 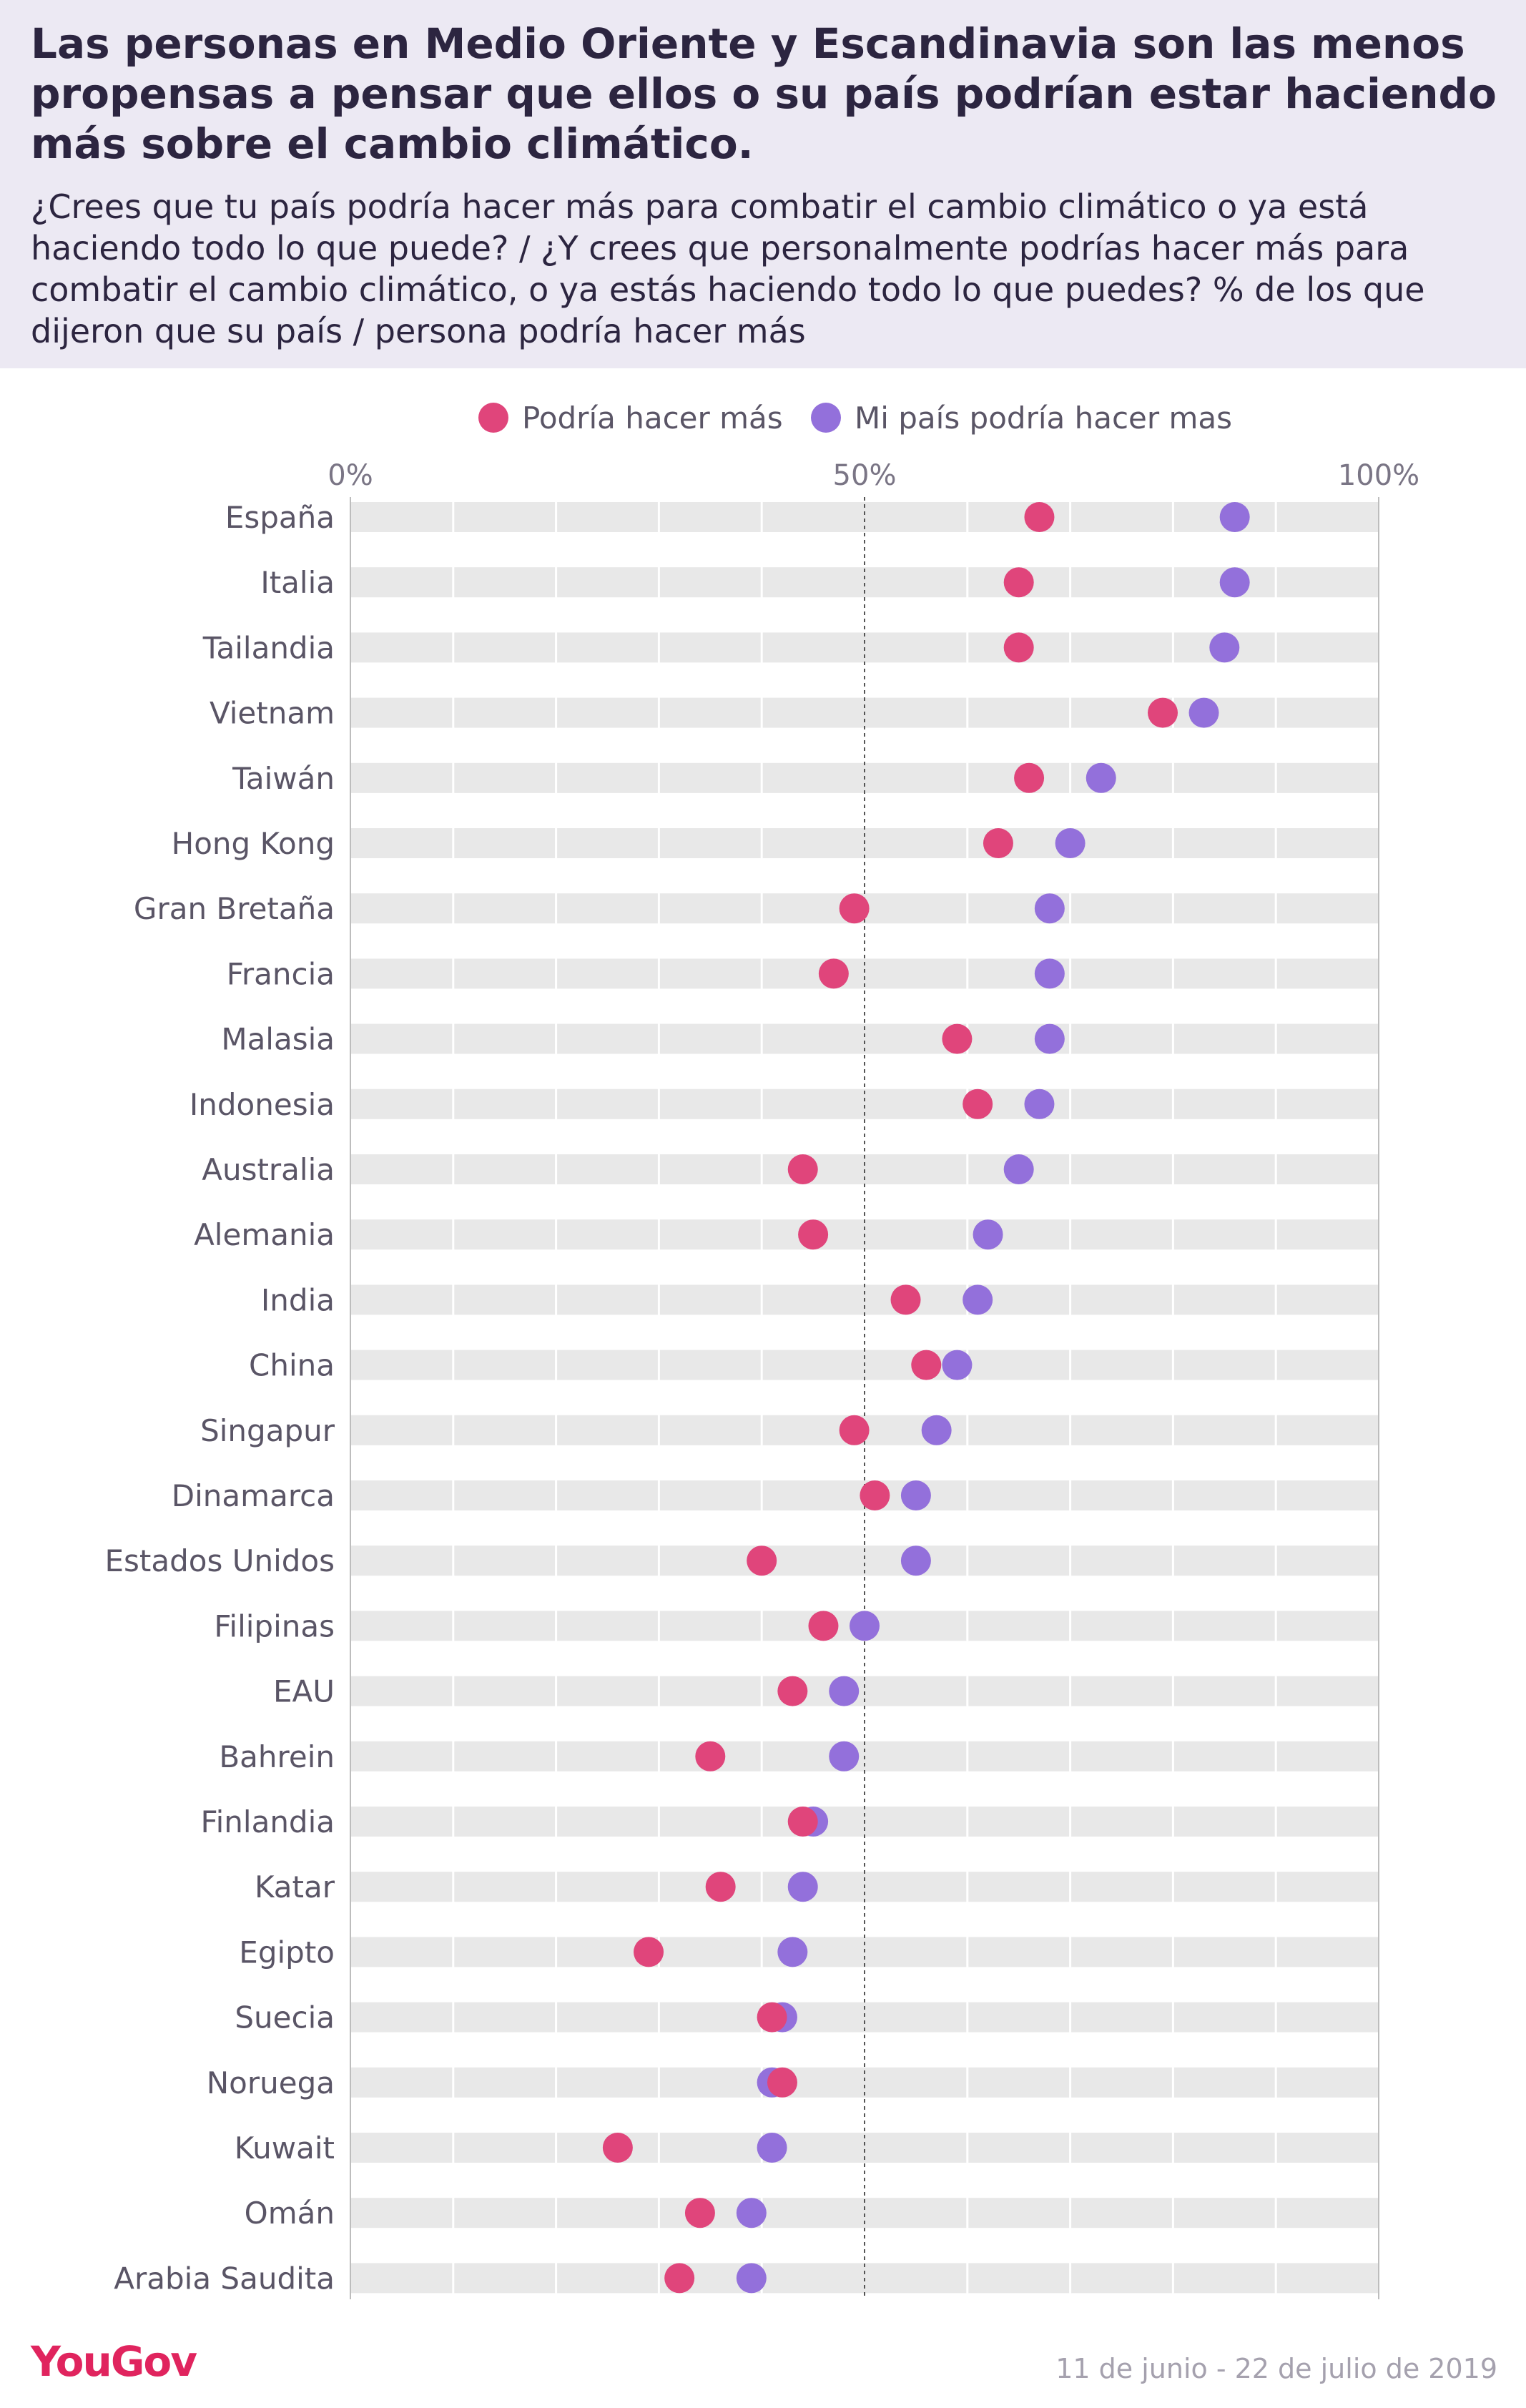 I want to click on row-label: Malasia, so click(x=278, y=1039).